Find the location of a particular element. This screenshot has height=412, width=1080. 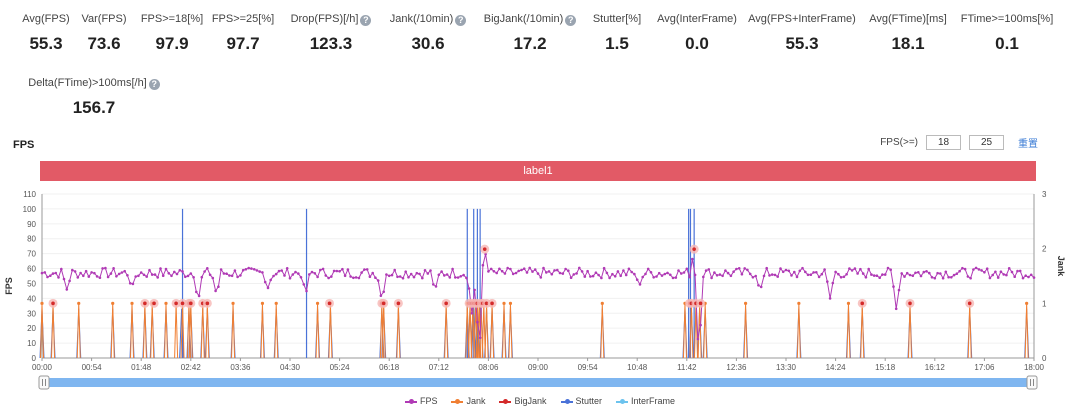

legend-item: Jank is located at coordinates (468, 401).